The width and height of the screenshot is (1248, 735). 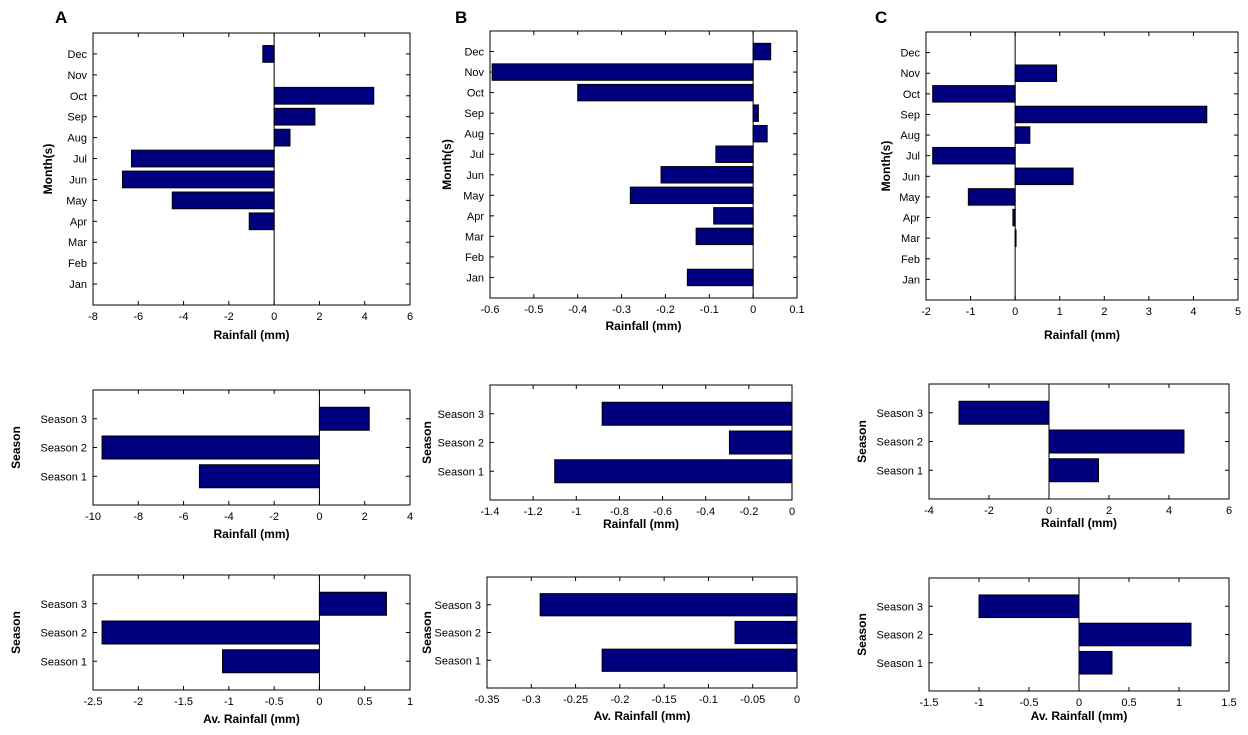 I want to click on bar-nov, so click(x=1036, y=73).